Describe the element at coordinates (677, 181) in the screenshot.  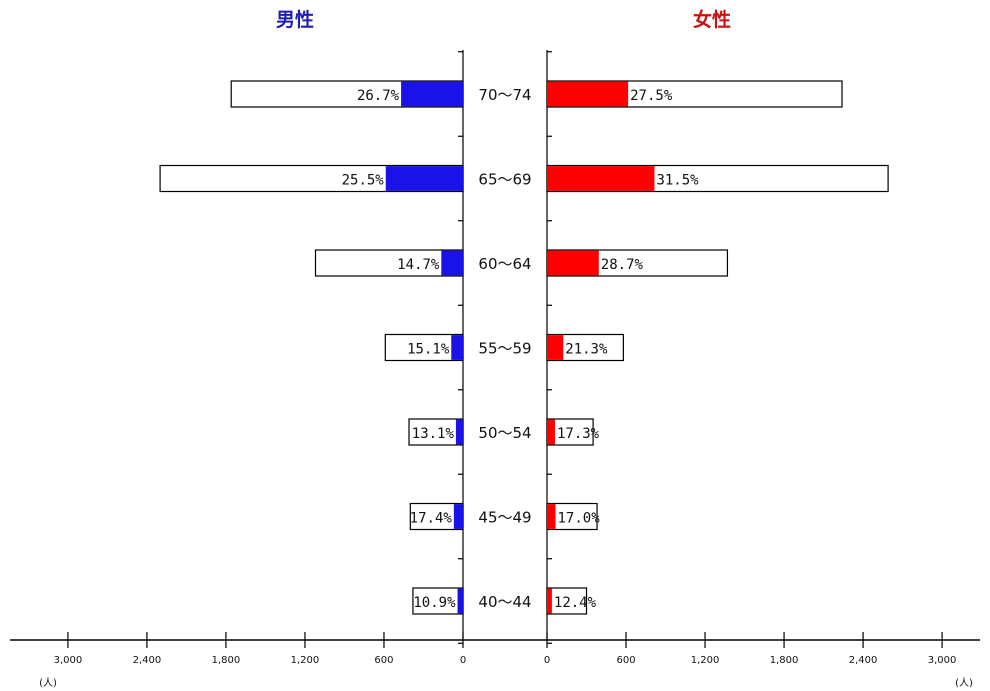
I see `female-percent-label: 31.5%` at that location.